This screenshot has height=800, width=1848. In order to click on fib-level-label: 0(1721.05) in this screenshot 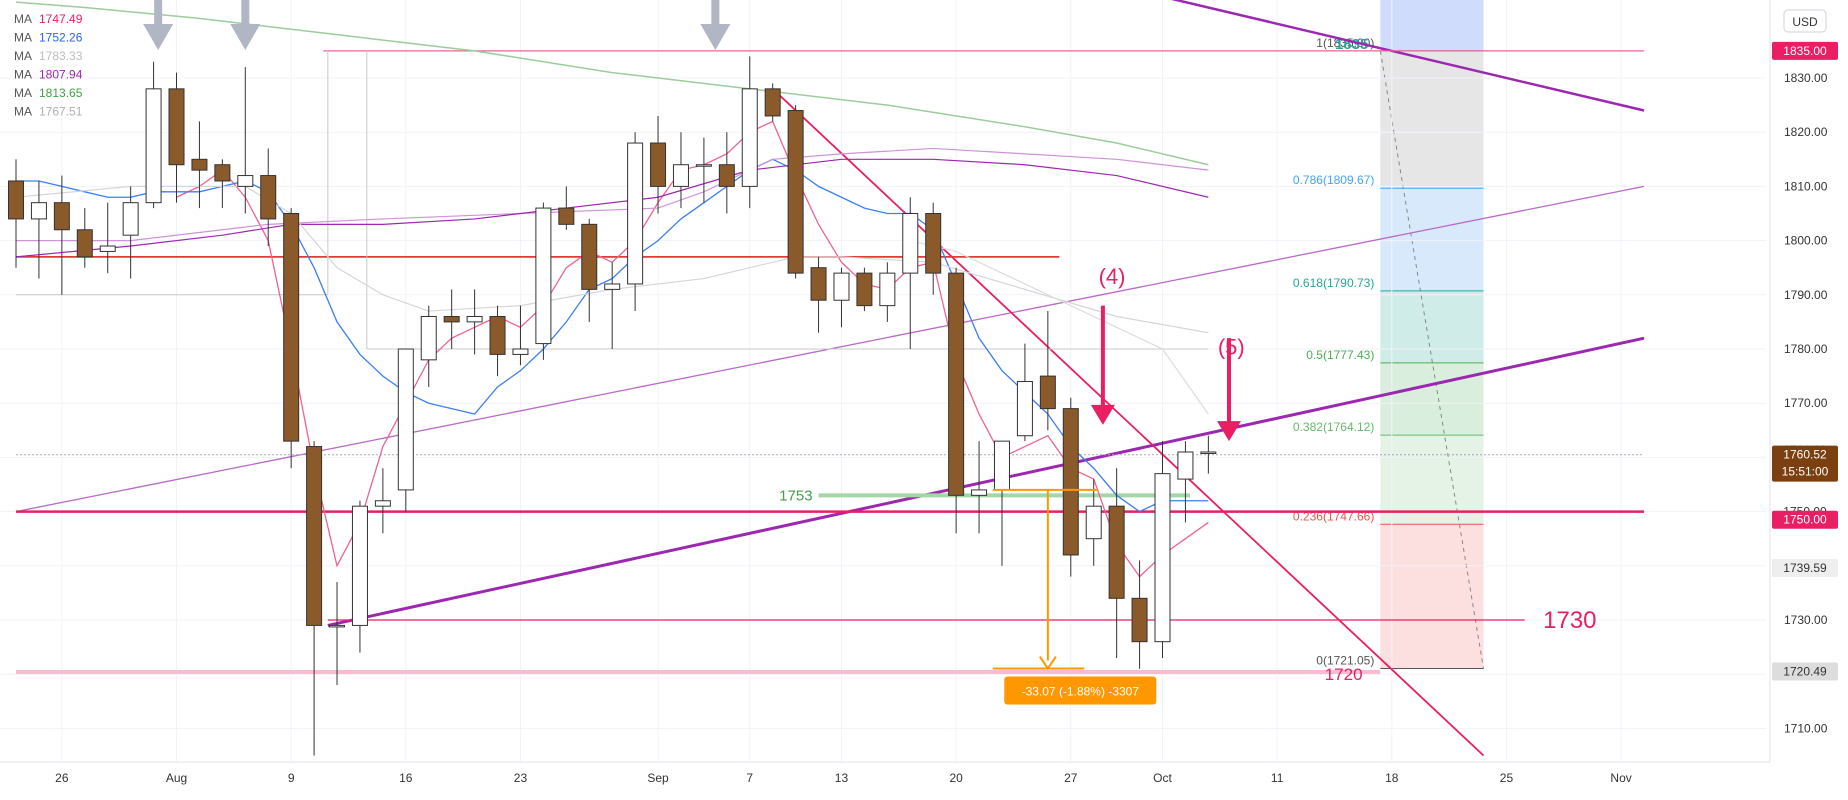, I will do `click(1345, 661)`.